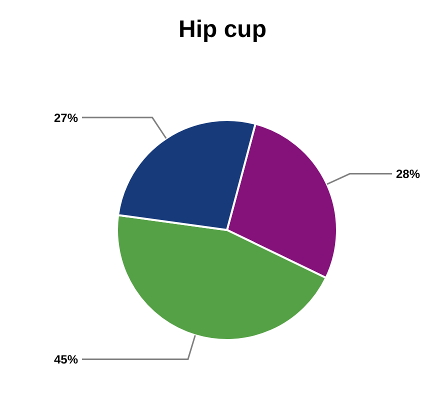 This screenshot has height=400, width=445. I want to click on data-label: 27%, so click(66, 117).